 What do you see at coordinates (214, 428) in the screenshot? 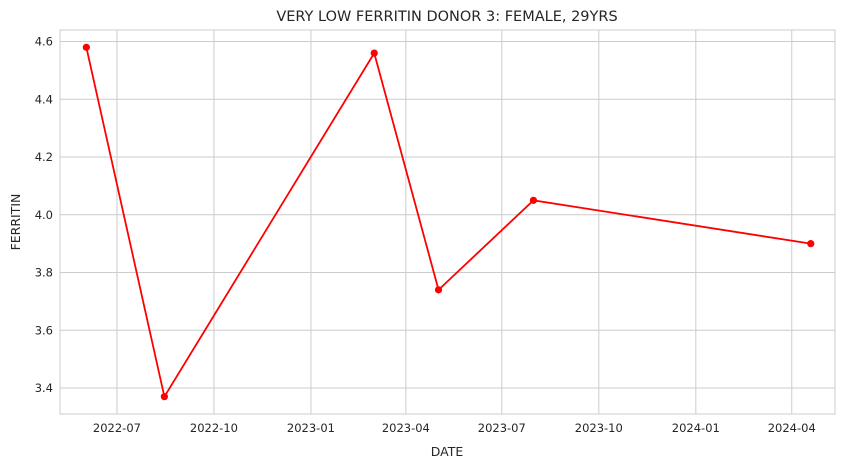
I see `x-tick-label: 2022-10` at bounding box center [214, 428].